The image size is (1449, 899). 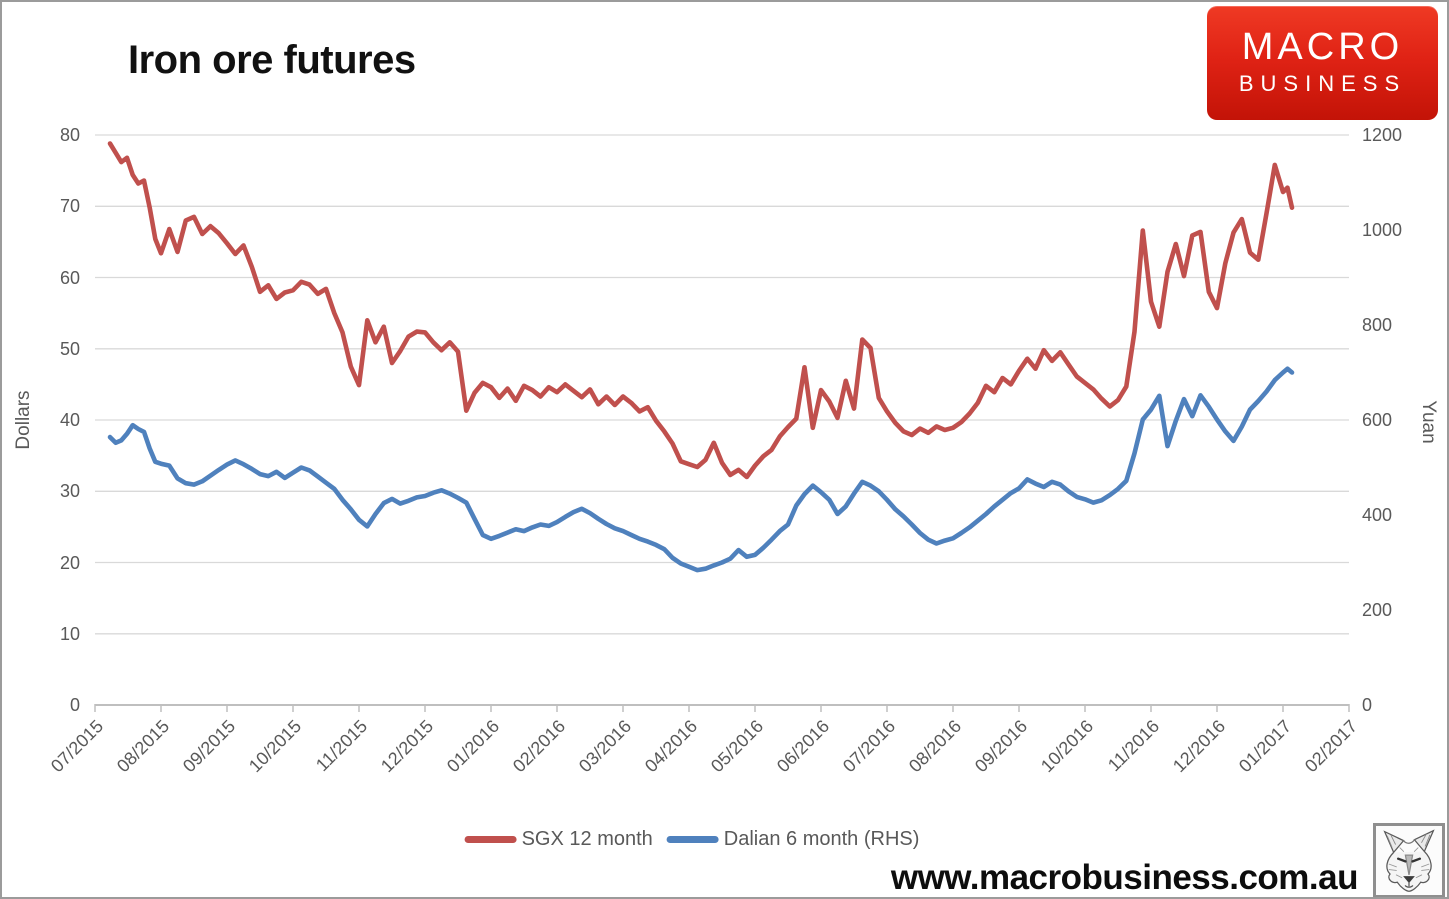 I want to click on y-tick-label-right: 1000, so click(x=1382, y=230).